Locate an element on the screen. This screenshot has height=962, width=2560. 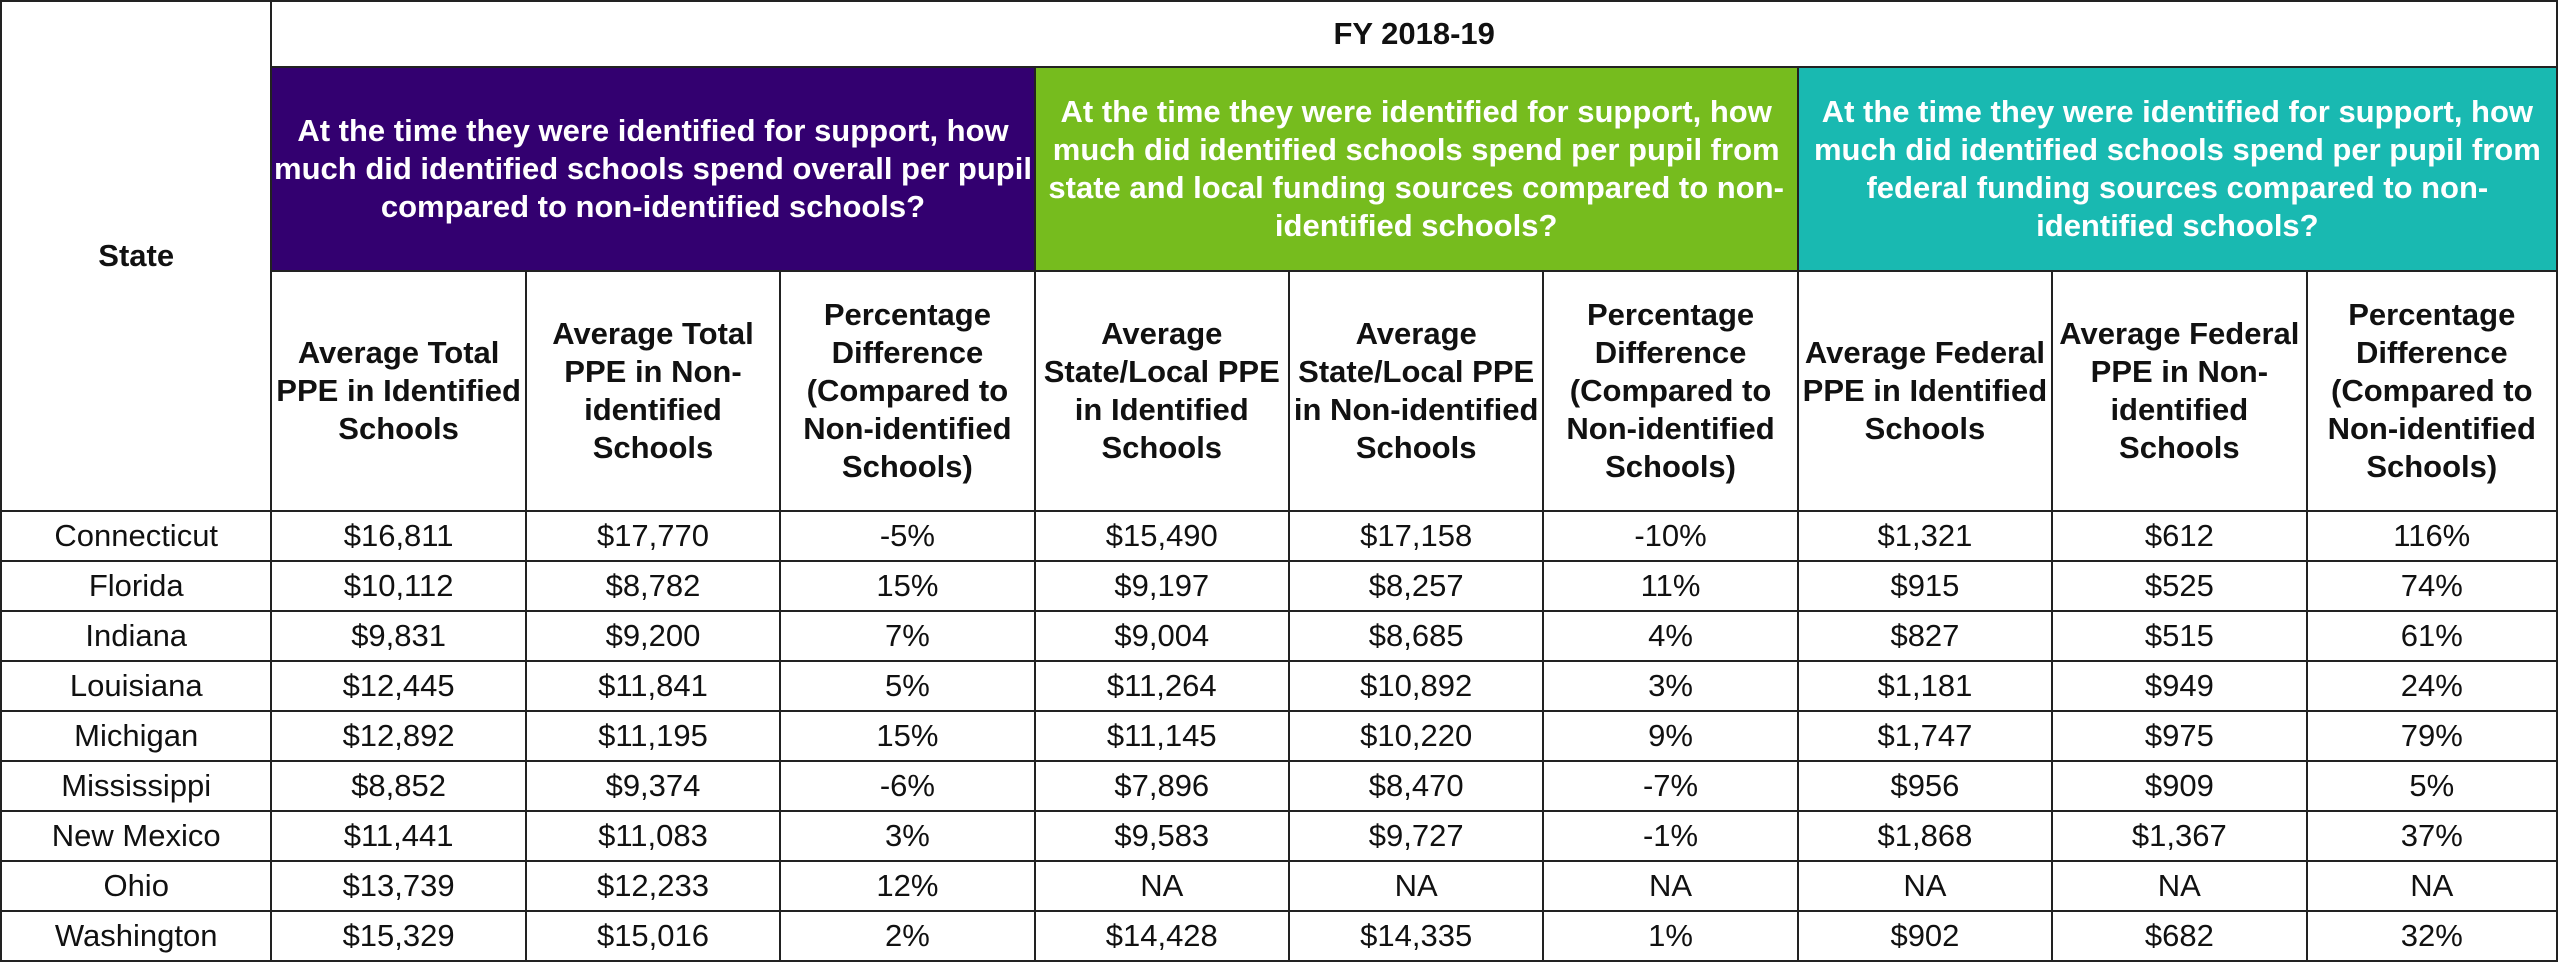
table-cell: $1,367 is located at coordinates (2179, 836).